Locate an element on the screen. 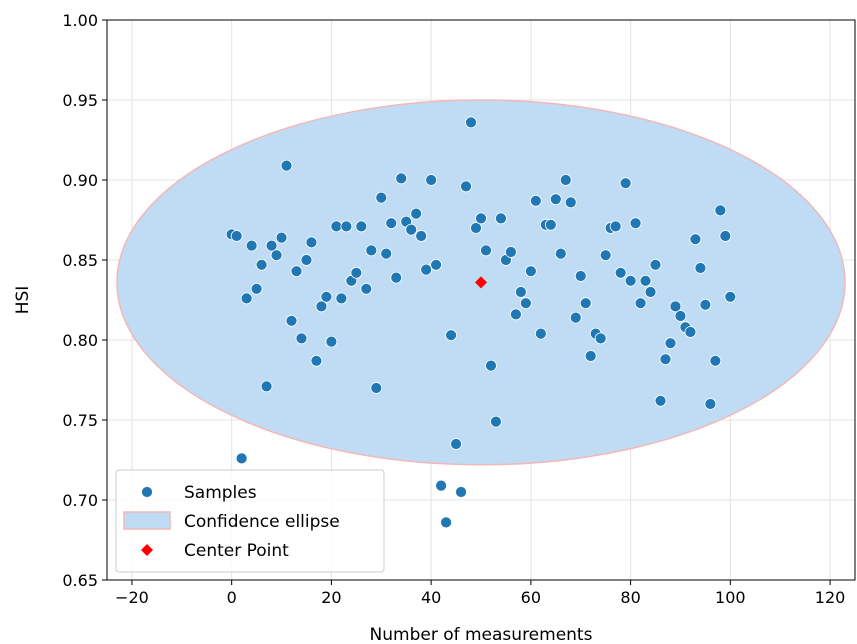  x-tick-label: 20 is located at coordinates (331, 597).